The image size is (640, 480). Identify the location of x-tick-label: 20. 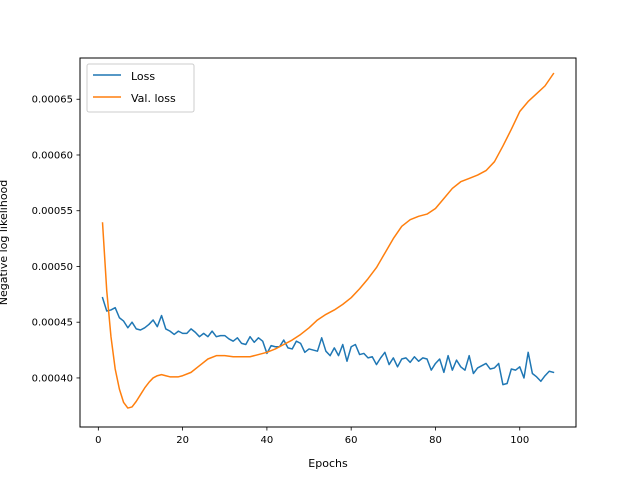
(182, 440).